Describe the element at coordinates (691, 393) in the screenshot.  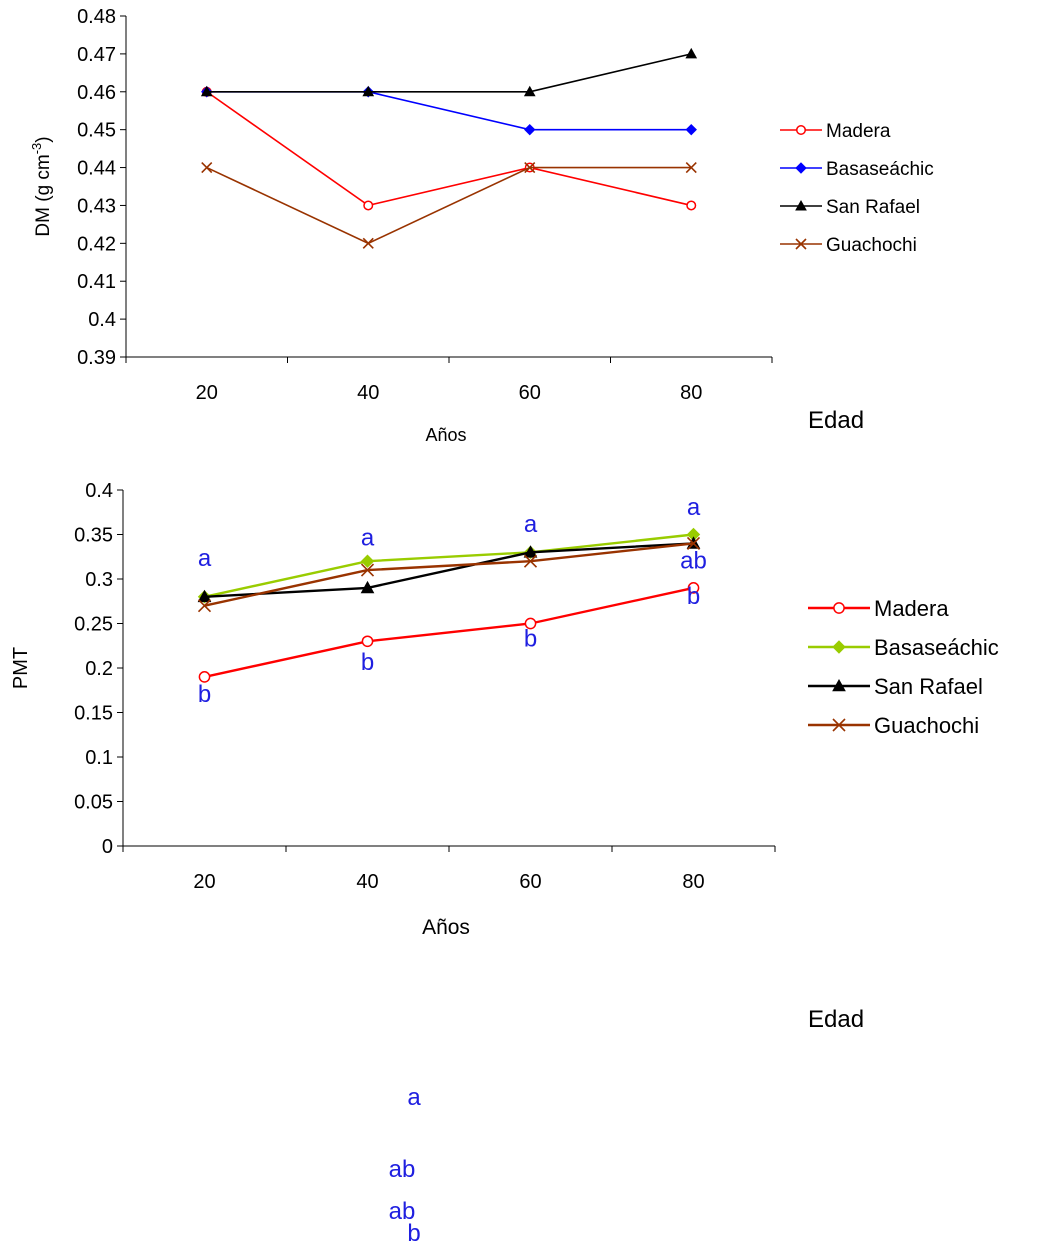
I see `x-tick-label: 80` at that location.